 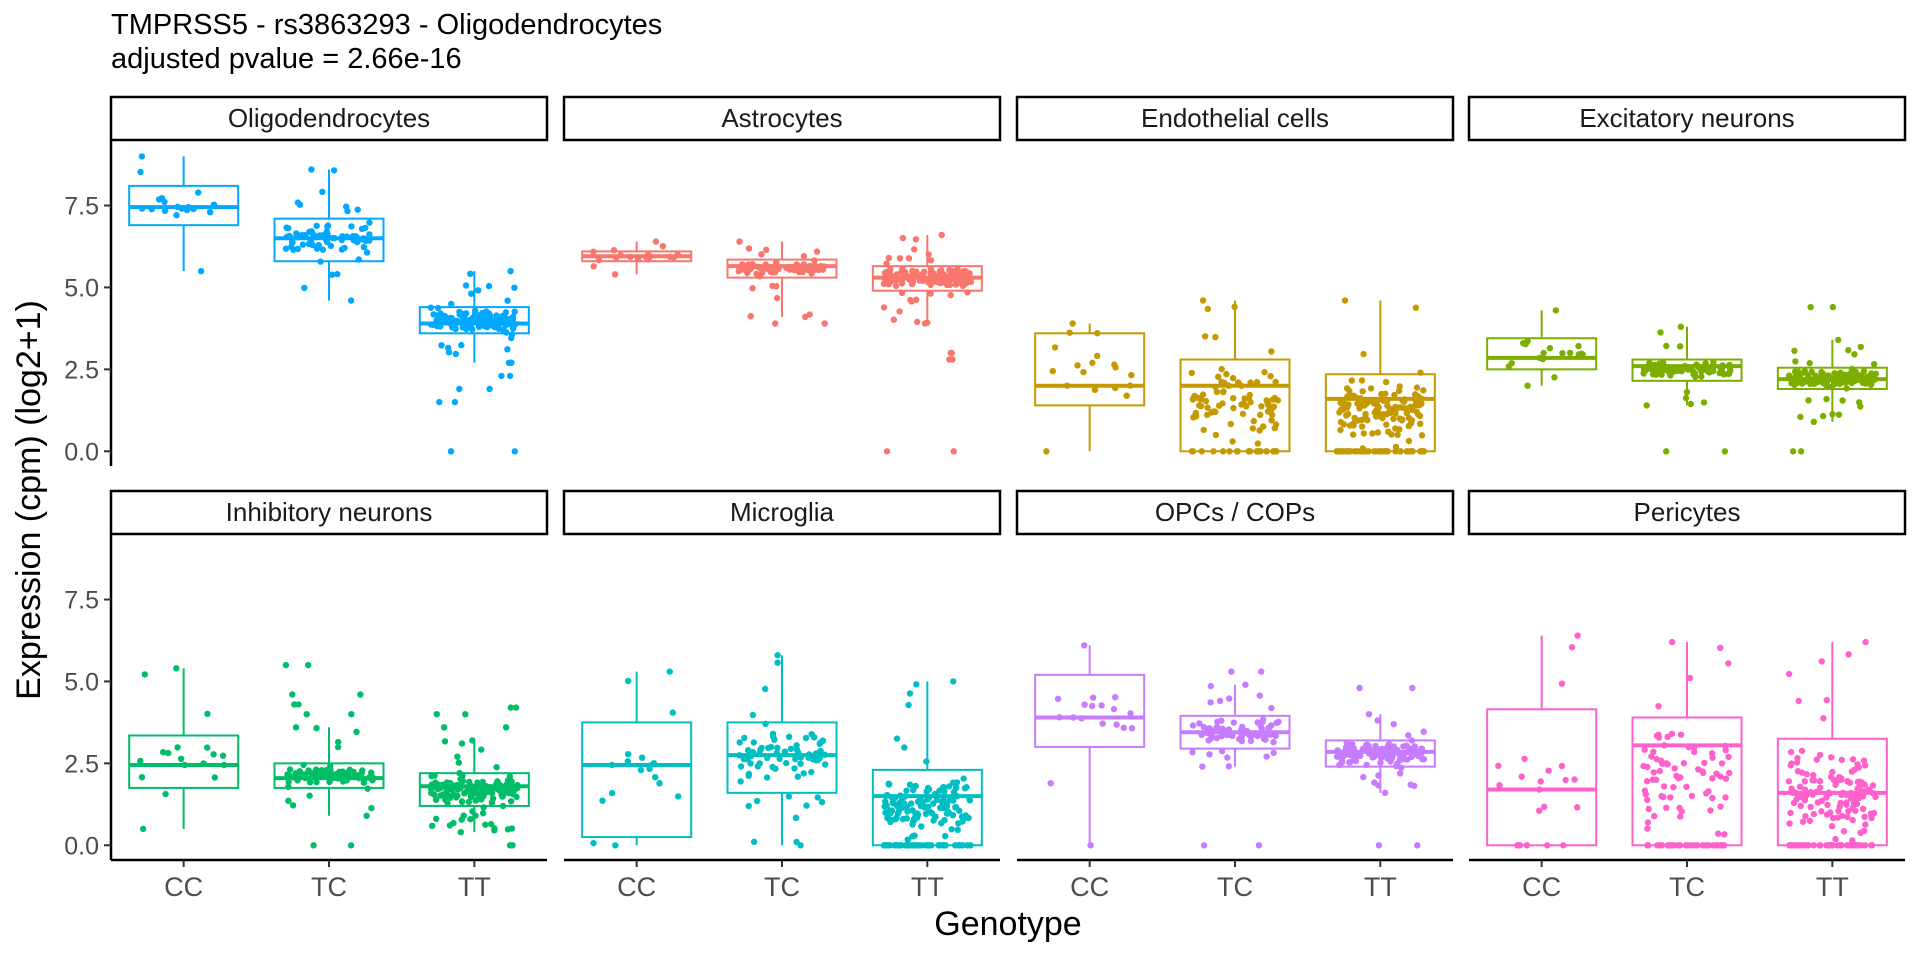 I want to click on y-tick-label: 2.5, so click(x=81, y=370).